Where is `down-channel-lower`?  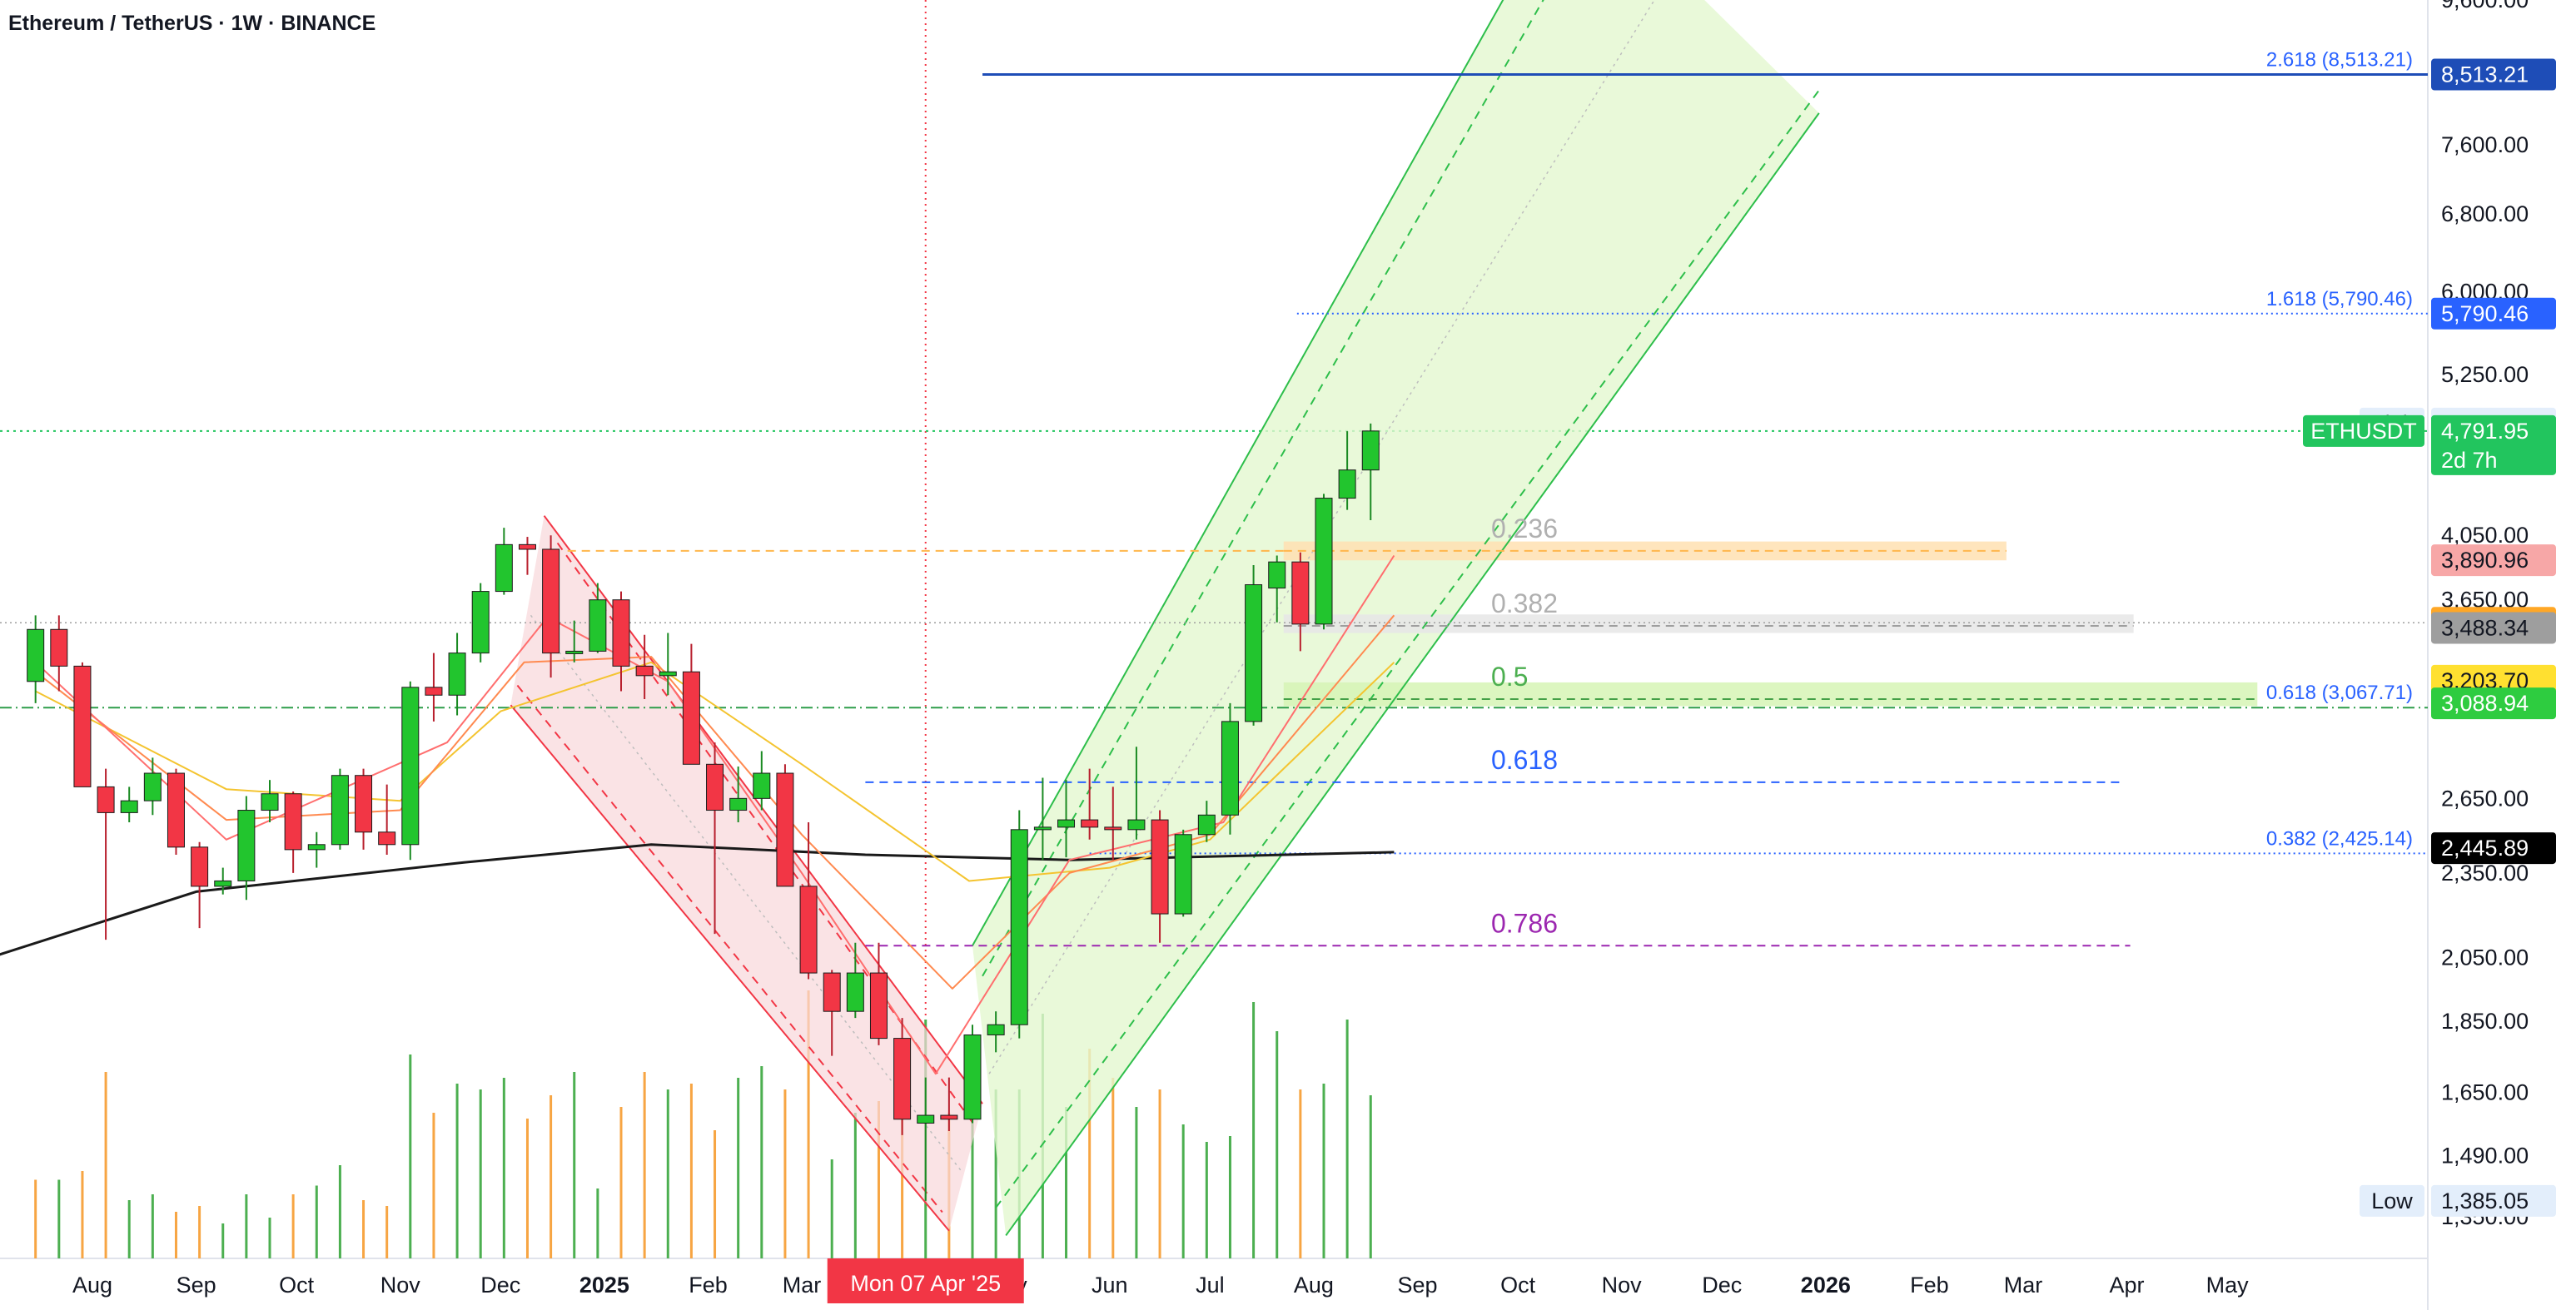 down-channel-lower is located at coordinates (730, 968).